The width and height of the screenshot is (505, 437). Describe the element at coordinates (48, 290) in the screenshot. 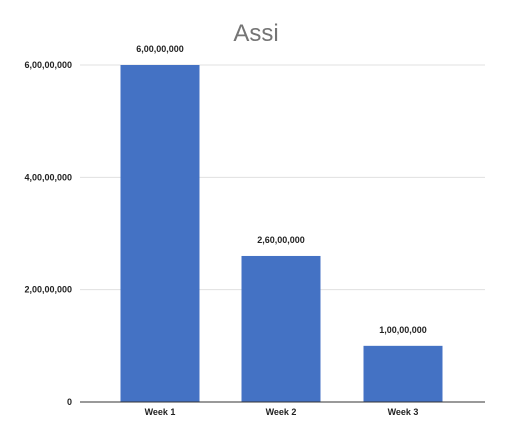

I see `y-tick-label: 2,00,00,000` at that location.